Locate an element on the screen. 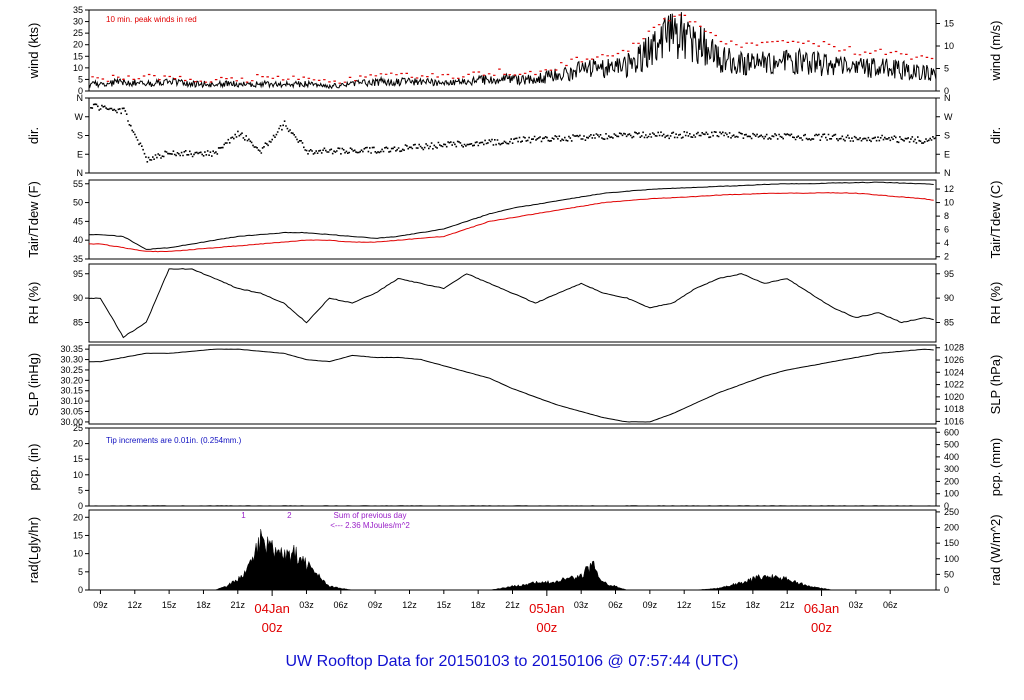  x-tick-label: 03z is located at coordinates (856, 605).